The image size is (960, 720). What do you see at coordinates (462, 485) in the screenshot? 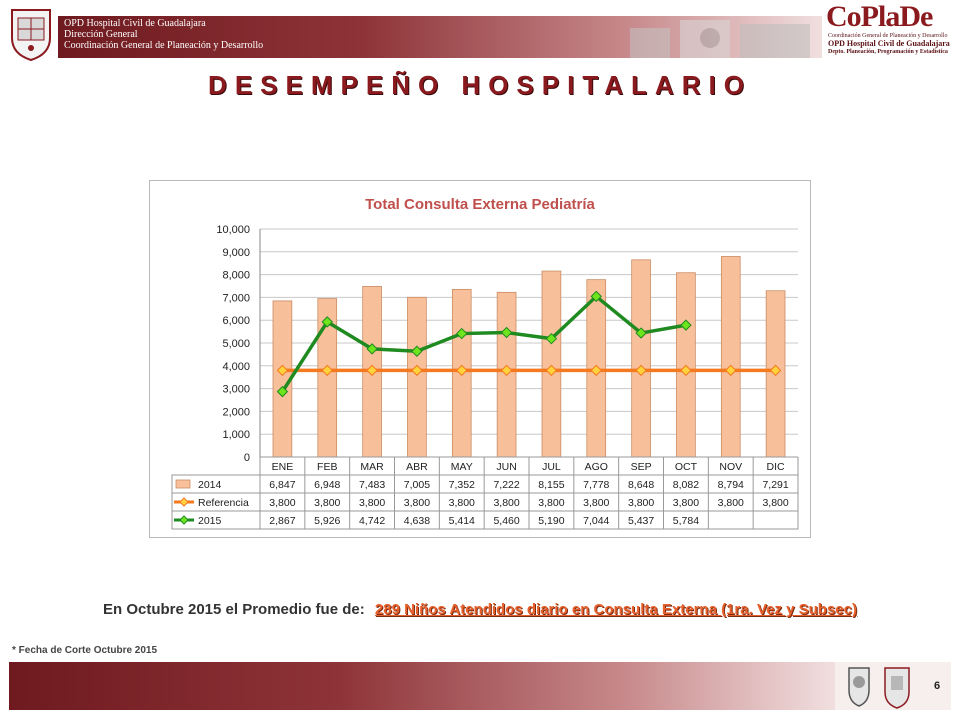
I see `data-label: 7,352` at bounding box center [462, 485].